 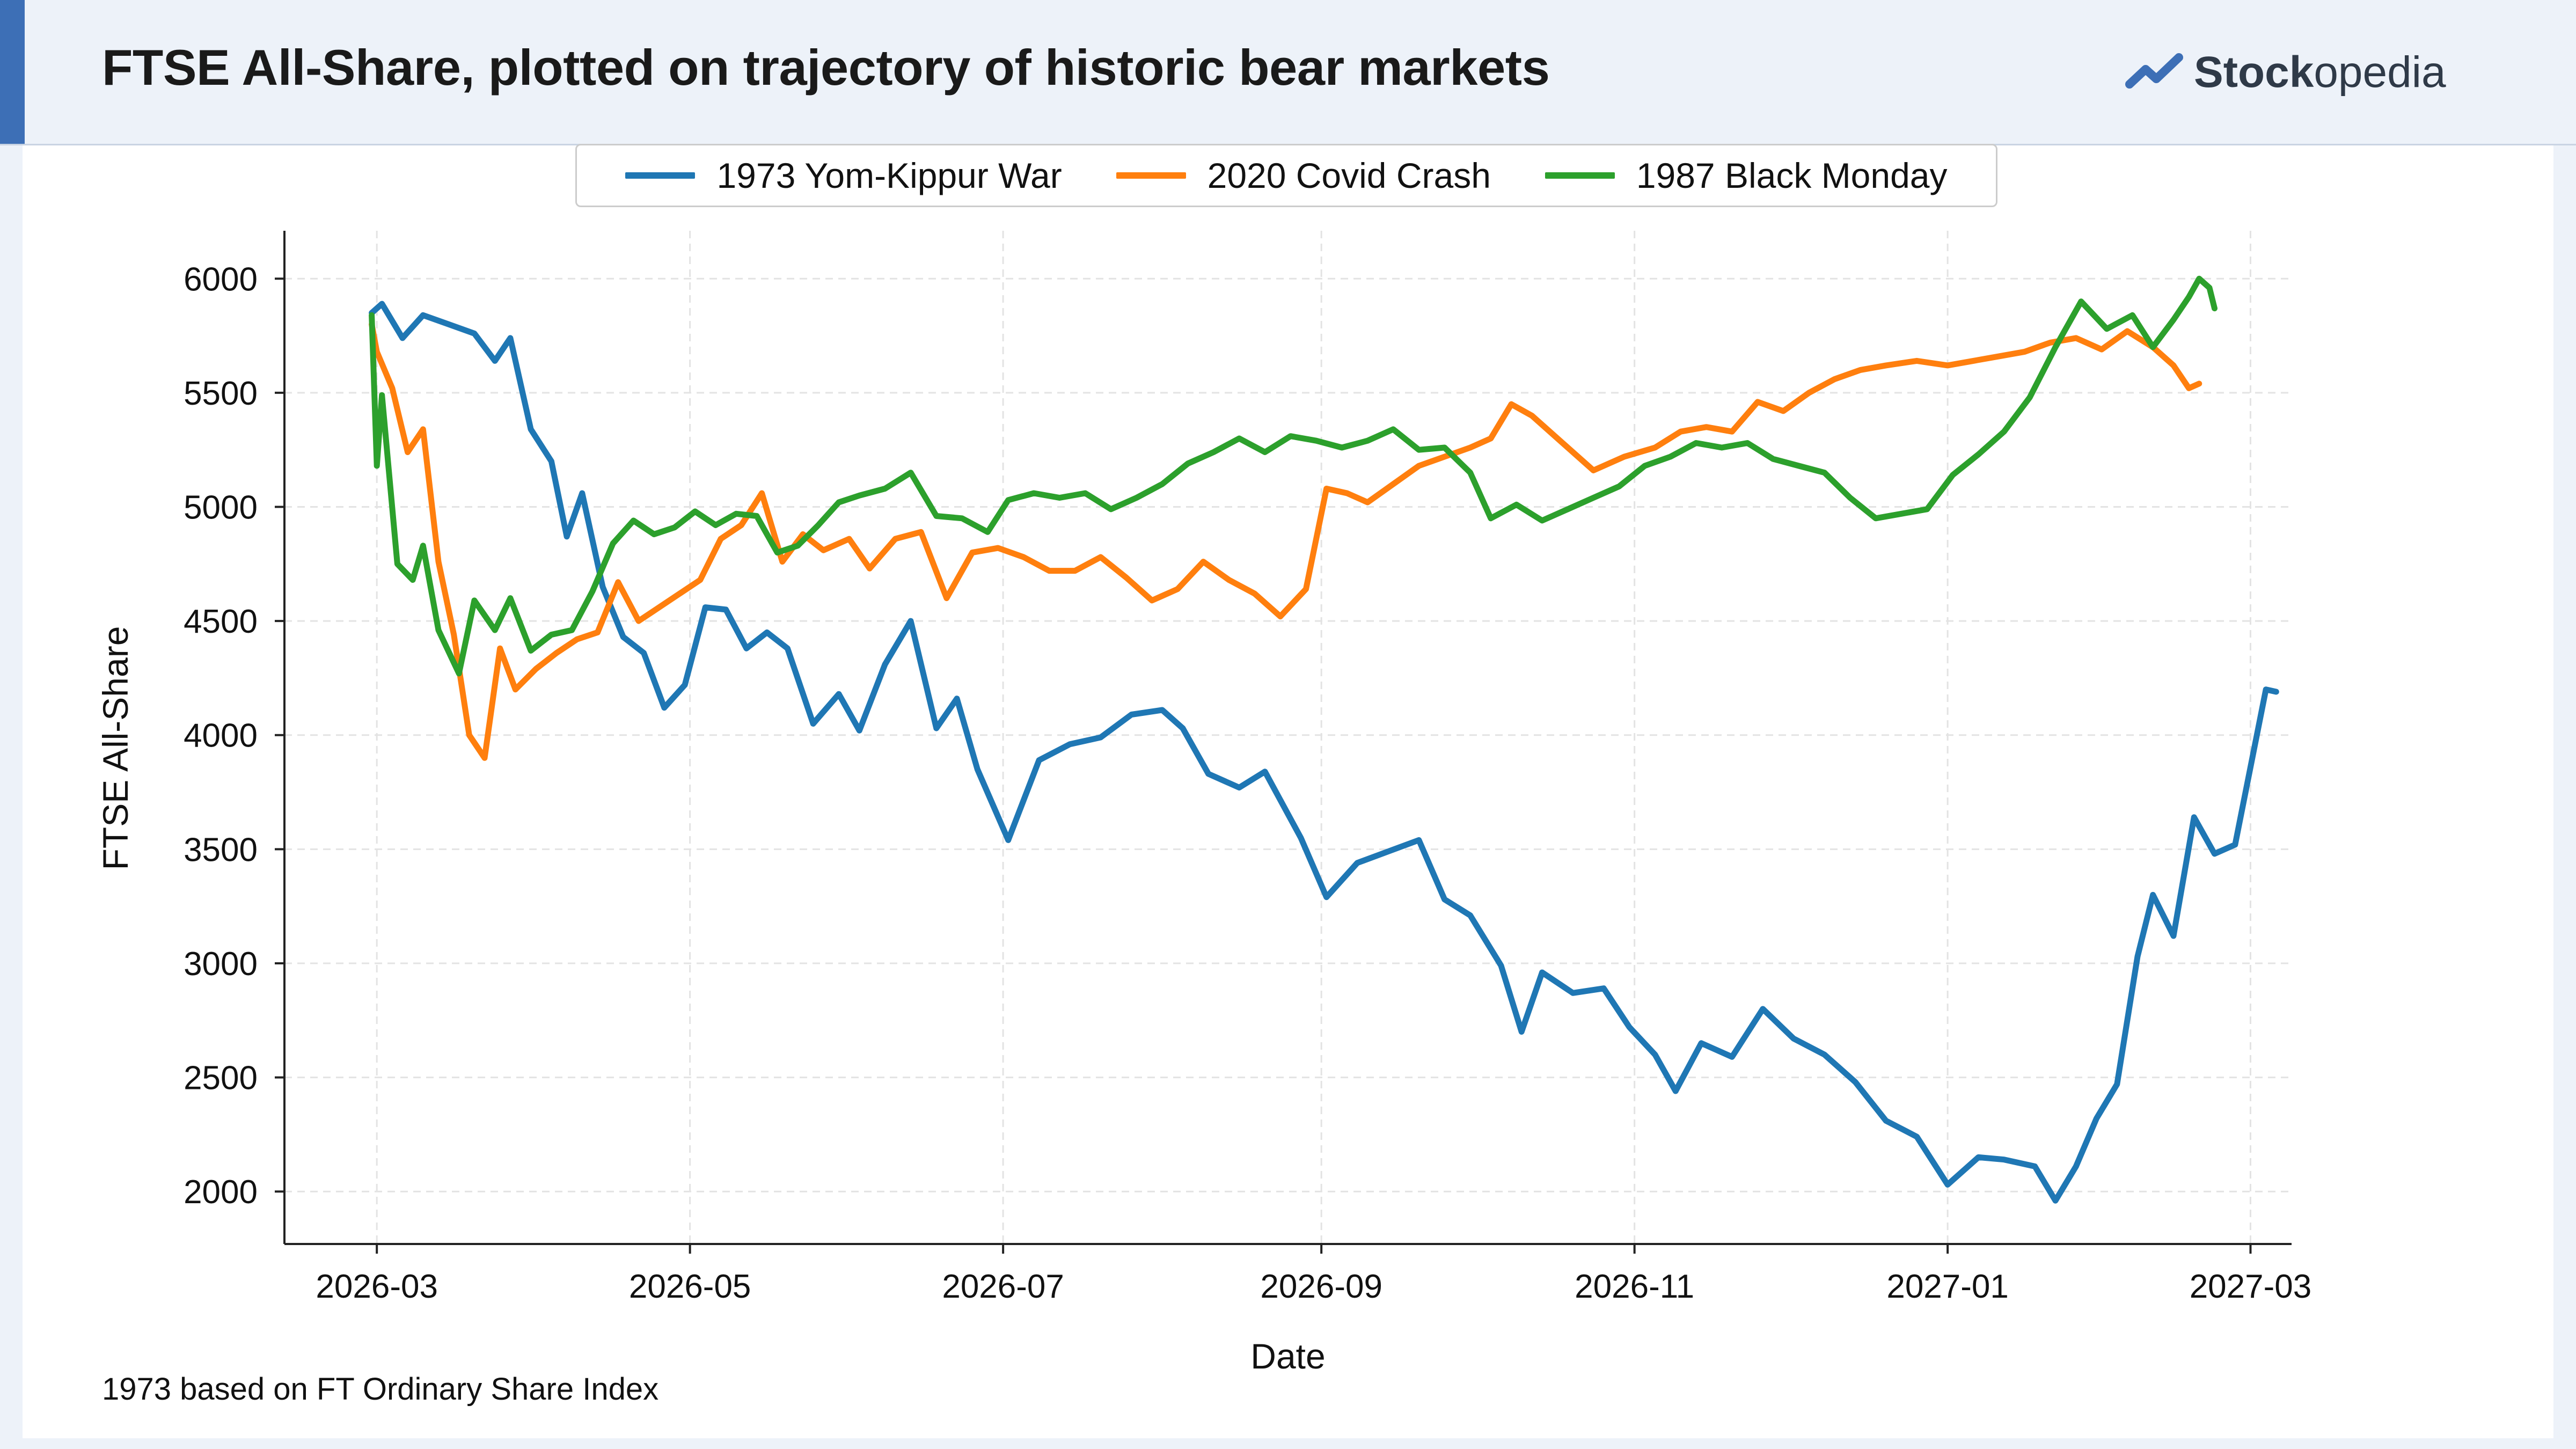 What do you see at coordinates (115, 748) in the screenshot?
I see `y-axis-label: FTSE All-Share` at bounding box center [115, 748].